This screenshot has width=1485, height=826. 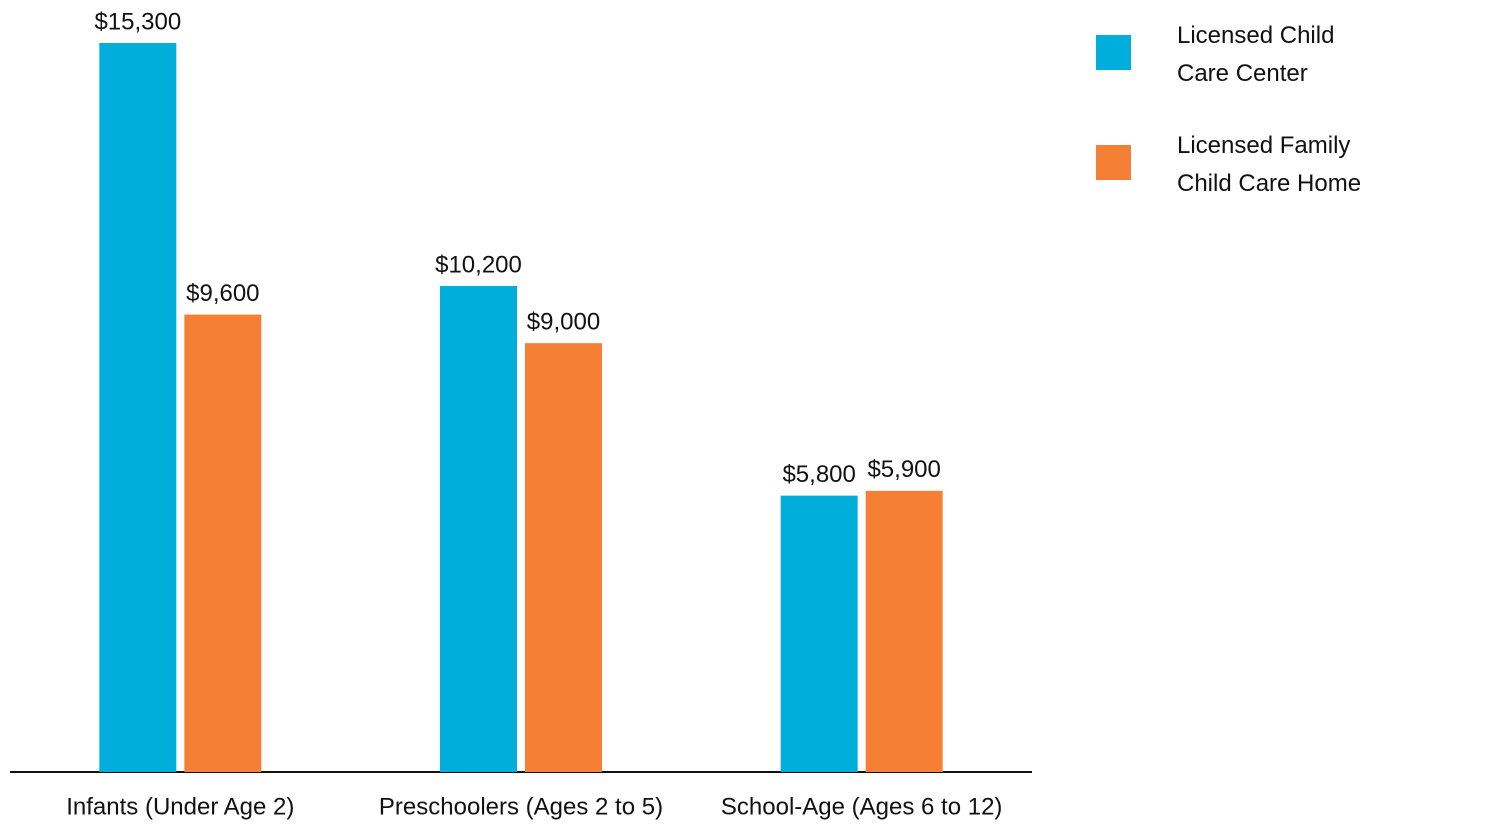 What do you see at coordinates (1259, 54) in the screenshot?
I see `legend-label: Licensed Child Care Center` at bounding box center [1259, 54].